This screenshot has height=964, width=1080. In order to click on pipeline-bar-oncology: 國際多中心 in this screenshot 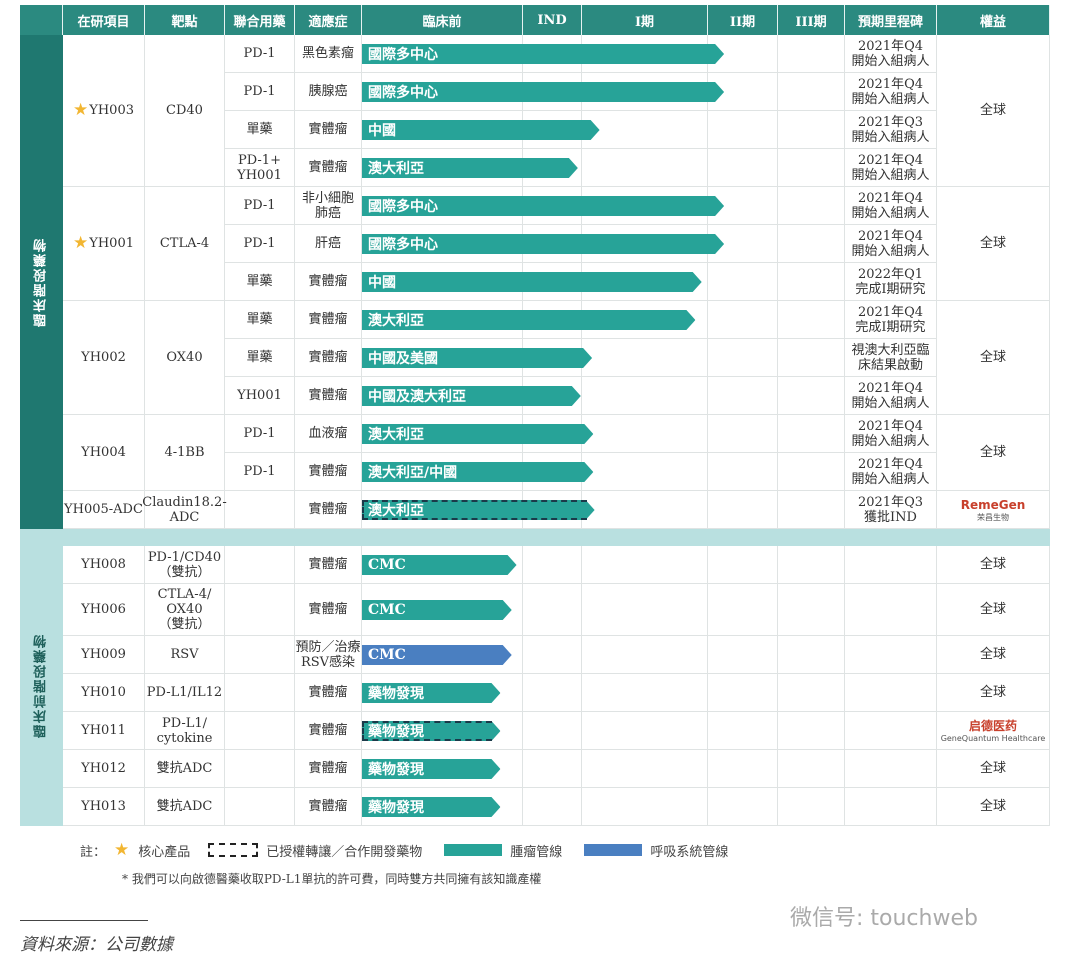, I will do `click(543, 206)`.